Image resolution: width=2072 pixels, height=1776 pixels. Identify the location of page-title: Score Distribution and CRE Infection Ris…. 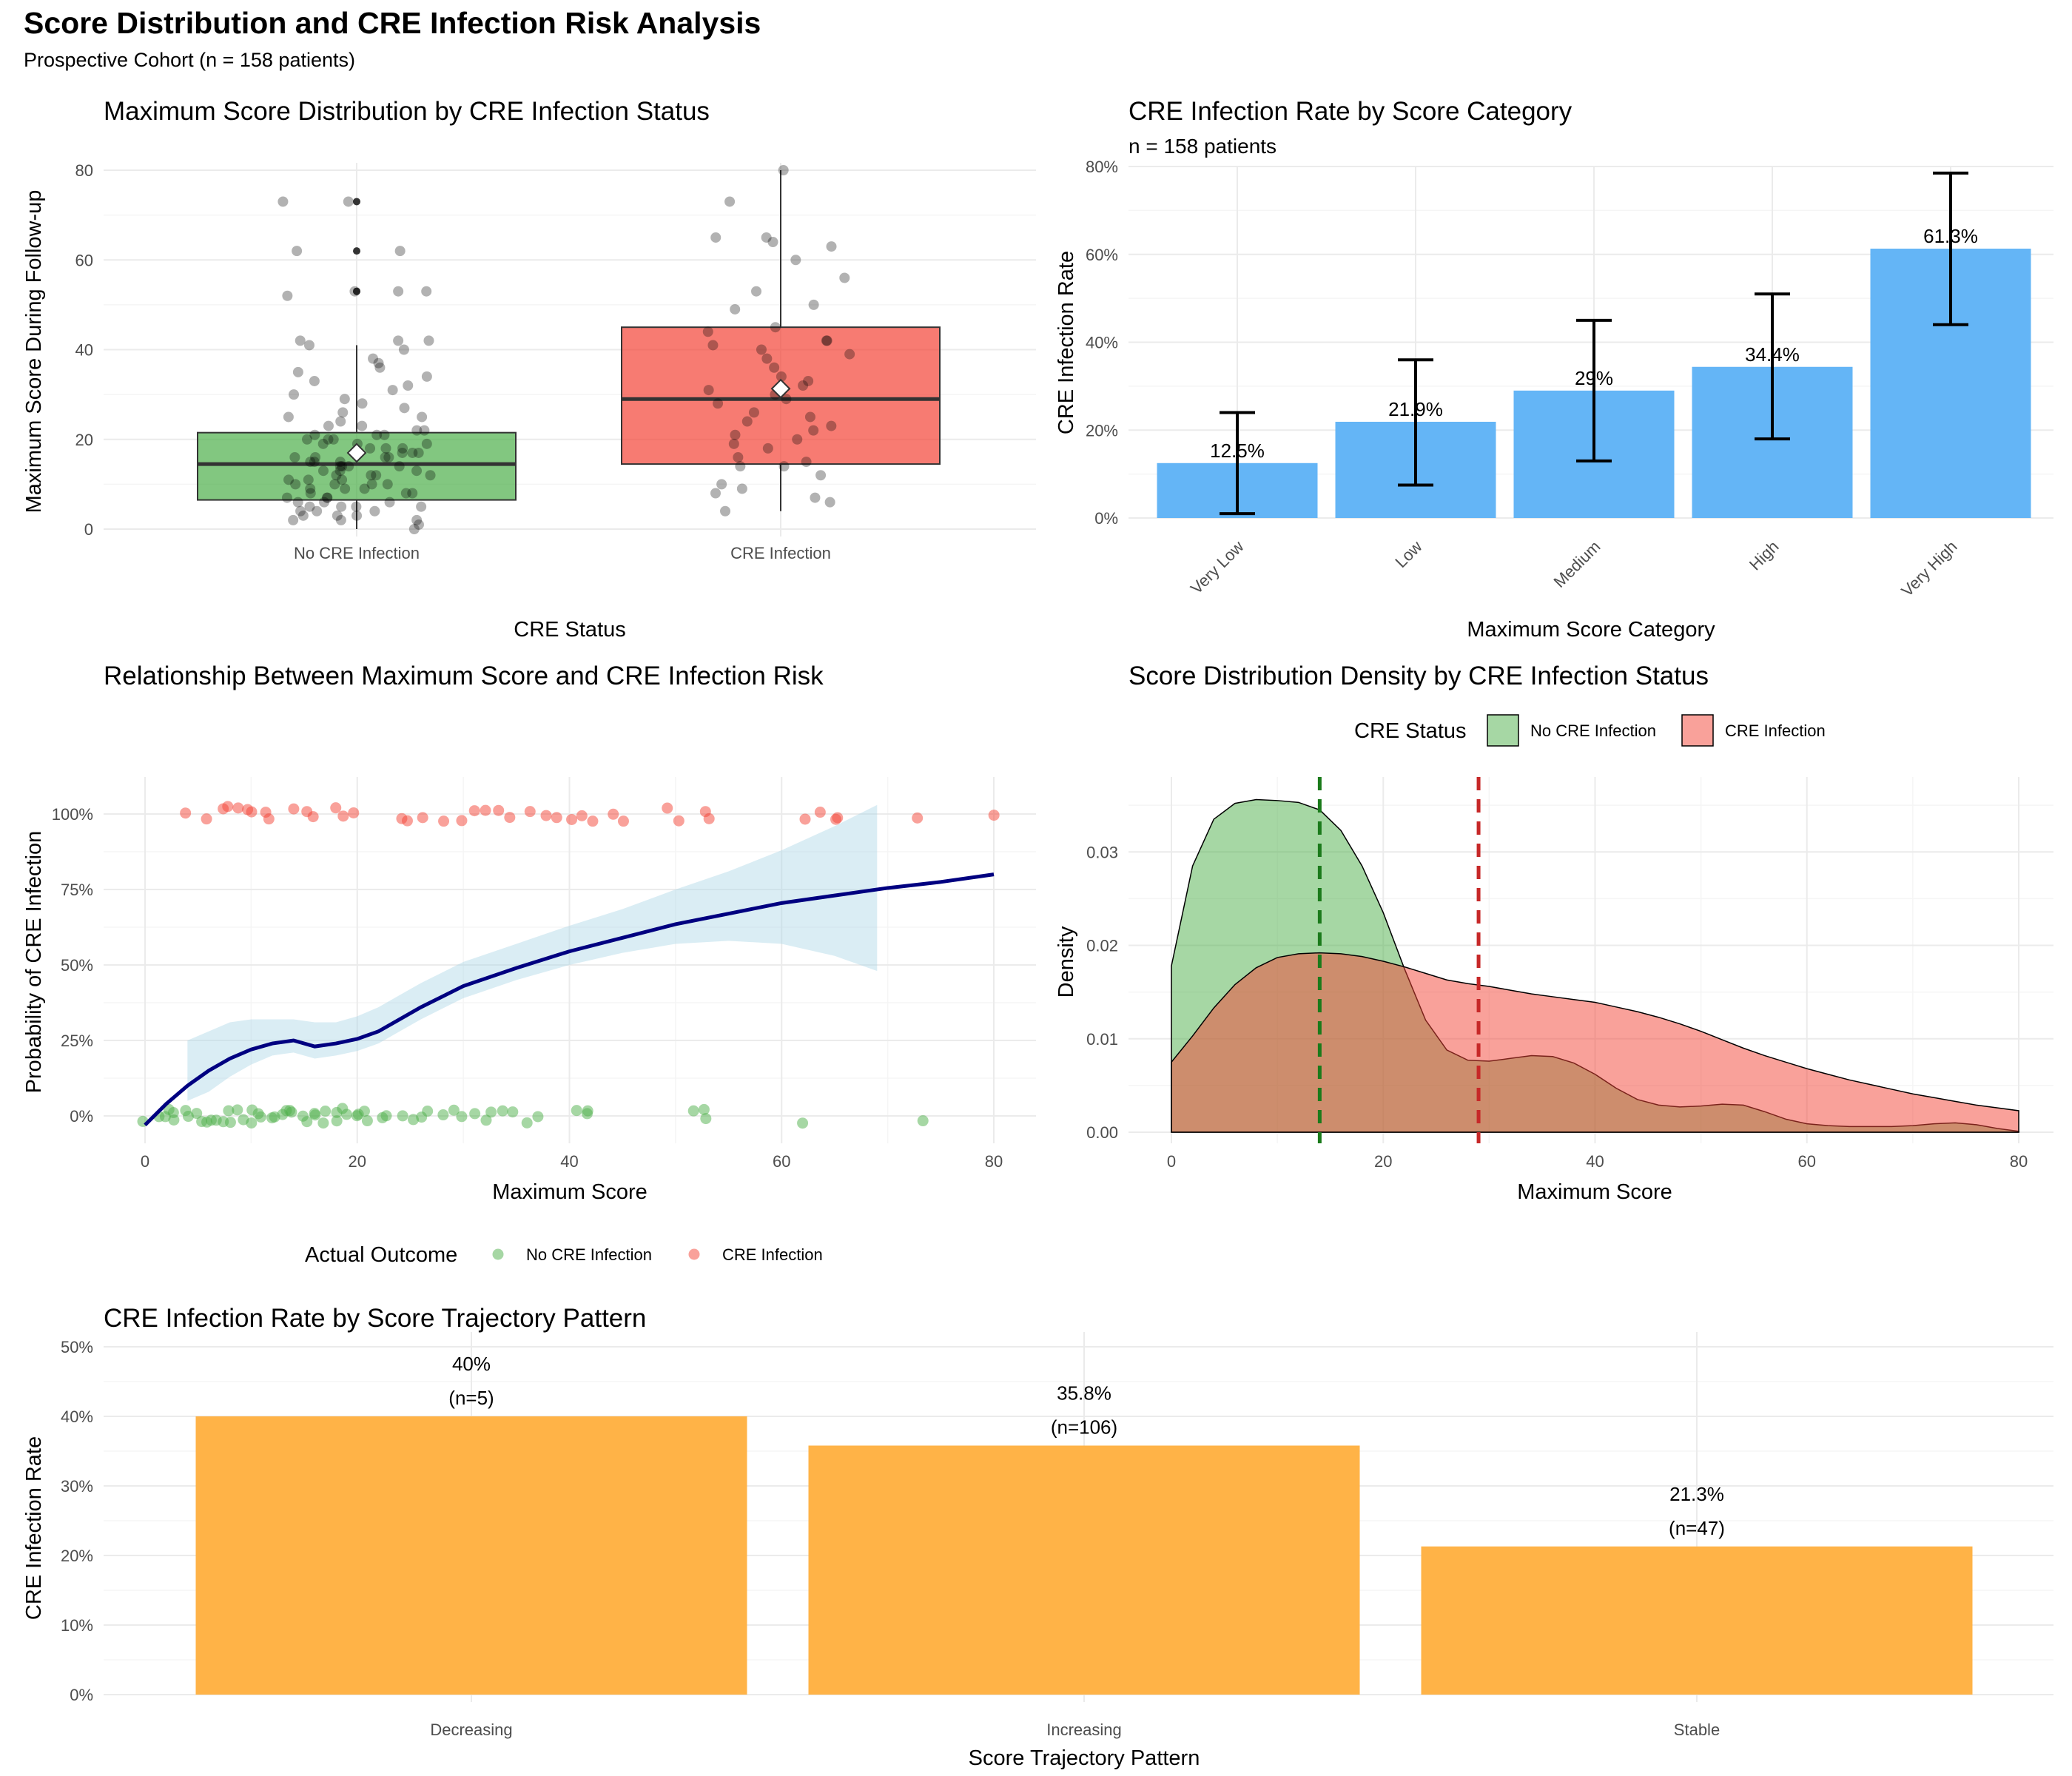
(392, 23).